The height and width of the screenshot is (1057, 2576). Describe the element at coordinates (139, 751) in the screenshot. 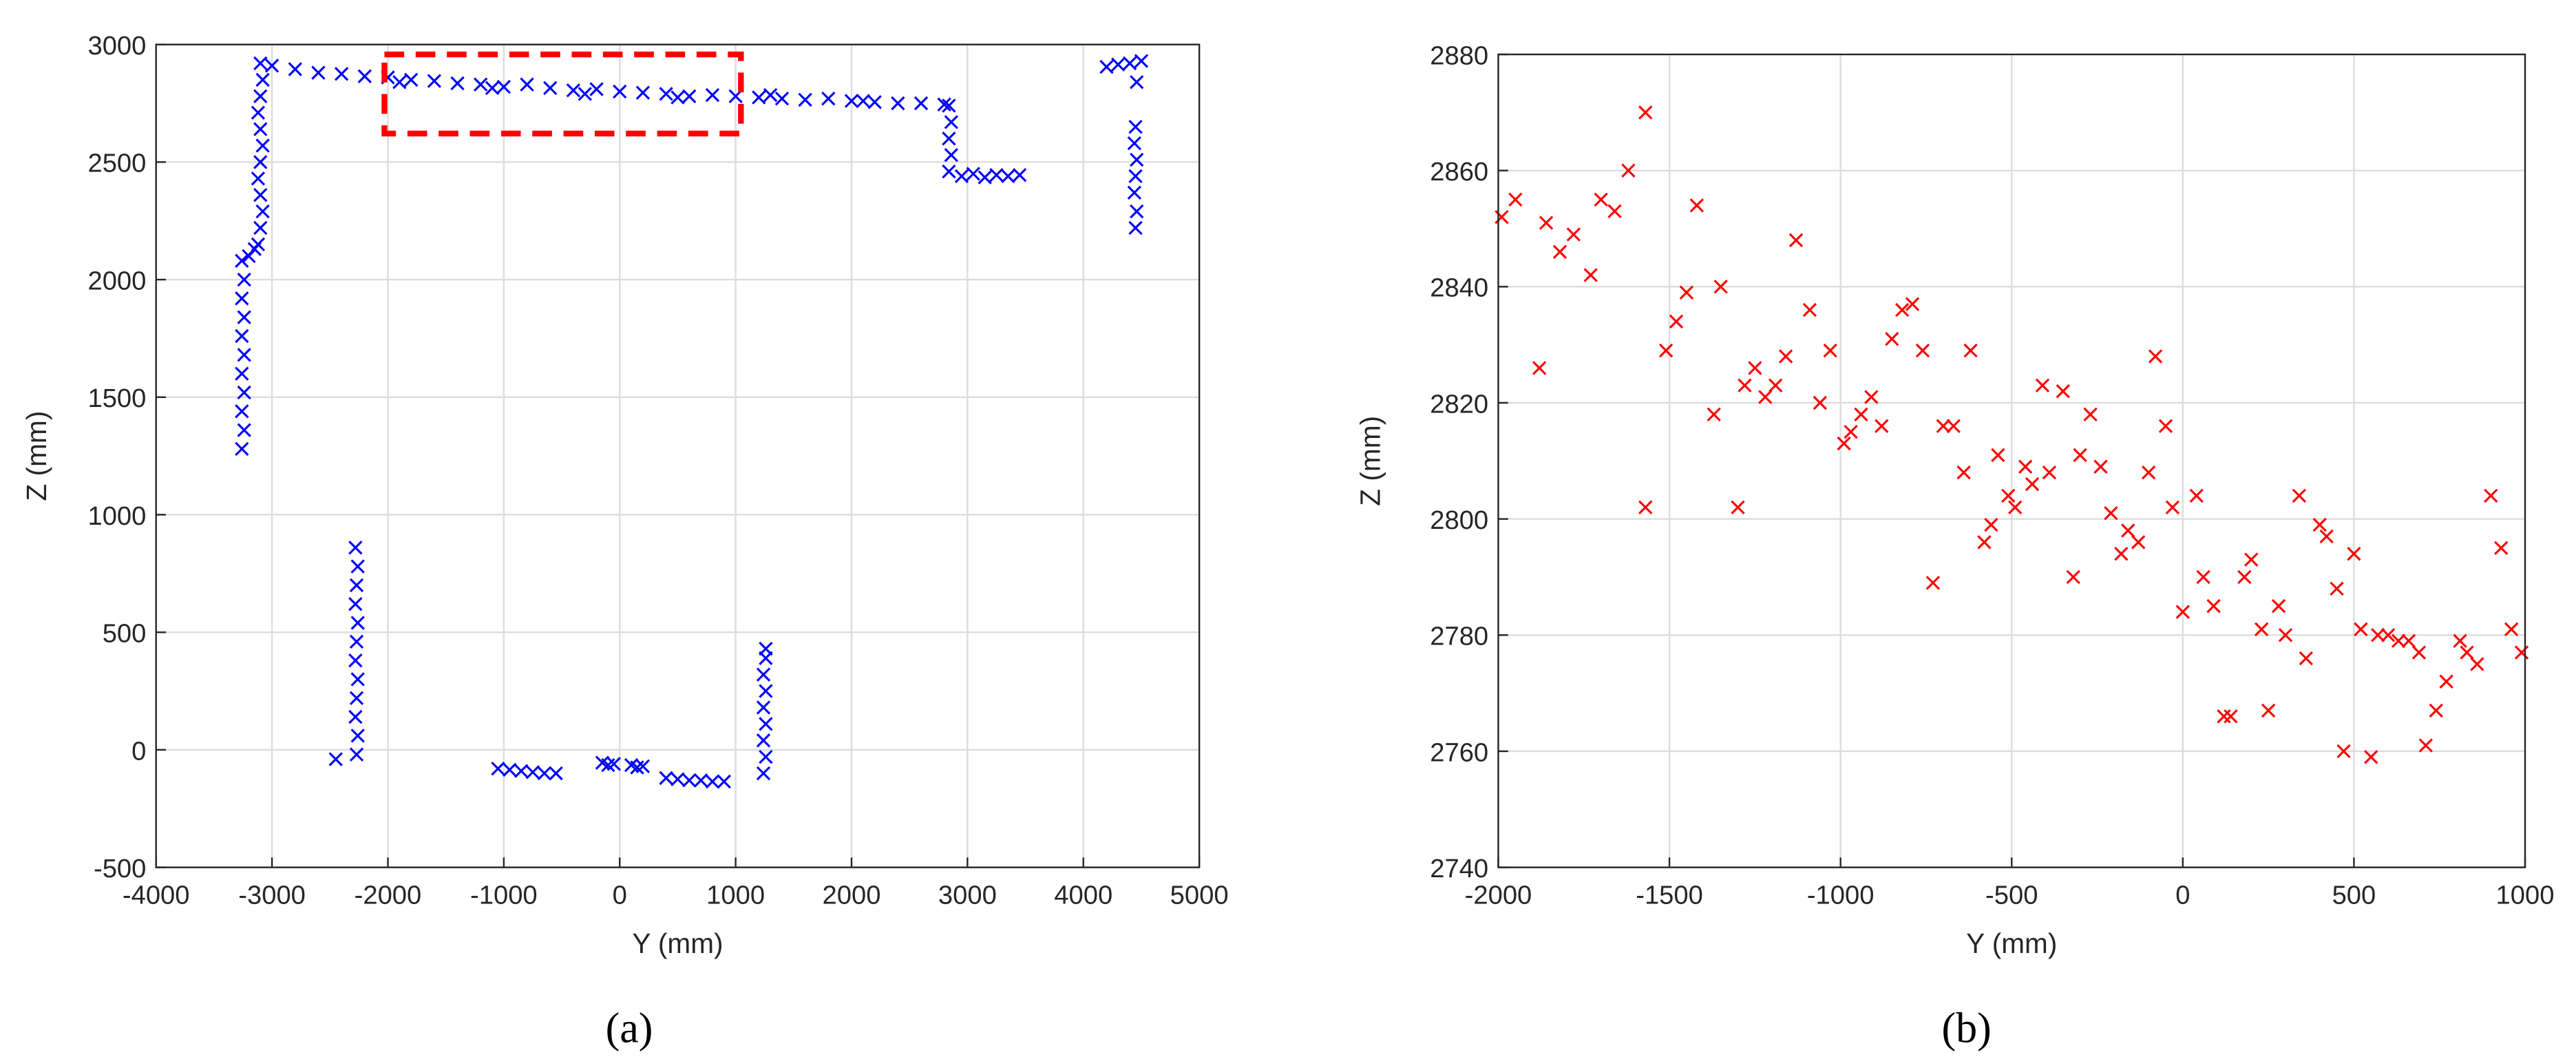

I see `y-tick-label: 0` at that location.